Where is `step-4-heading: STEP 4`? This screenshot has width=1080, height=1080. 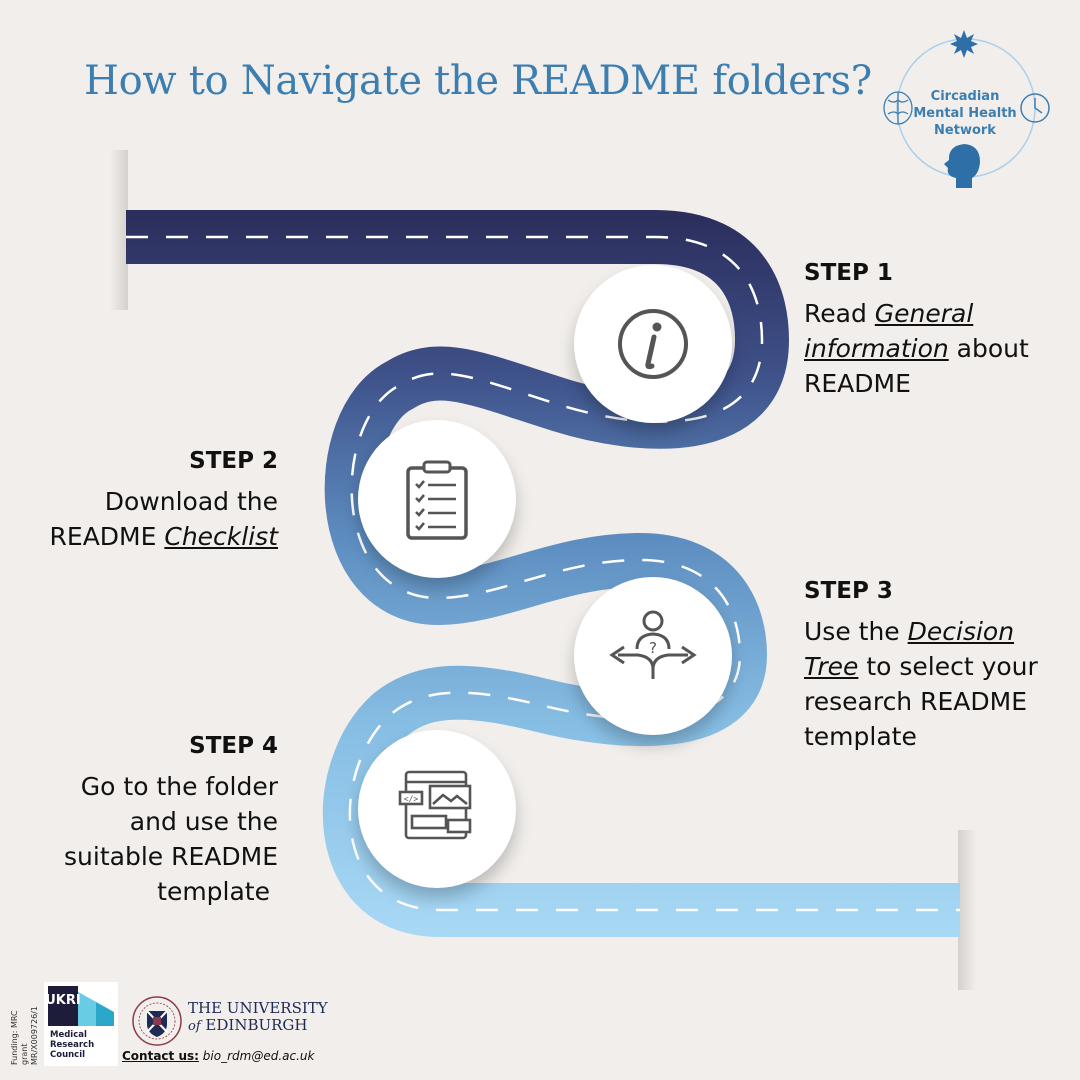
step-4-heading: STEP 4 is located at coordinates (233, 746).